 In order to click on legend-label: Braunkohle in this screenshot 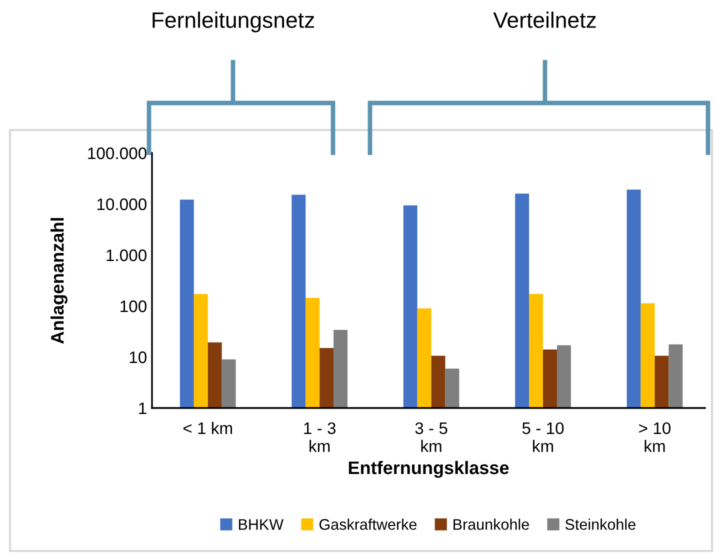, I will do `click(491, 524)`.